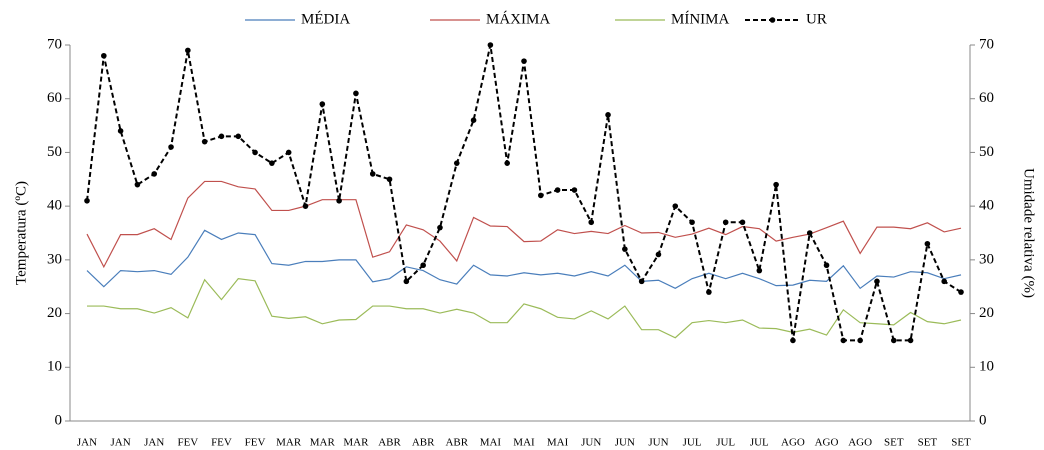 Image resolution: width=1044 pixels, height=450 pixels. I want to click on legend-label: MÉDIA, so click(325, 18).